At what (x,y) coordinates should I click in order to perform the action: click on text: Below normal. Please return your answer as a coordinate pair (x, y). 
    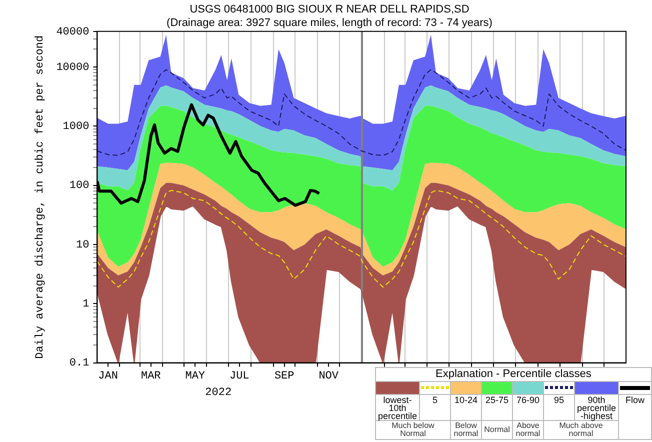
    Looking at the image, I should click on (466, 430).